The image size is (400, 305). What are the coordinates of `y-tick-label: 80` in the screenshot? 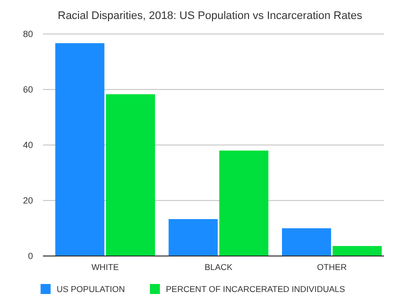 It's located at (27, 34).